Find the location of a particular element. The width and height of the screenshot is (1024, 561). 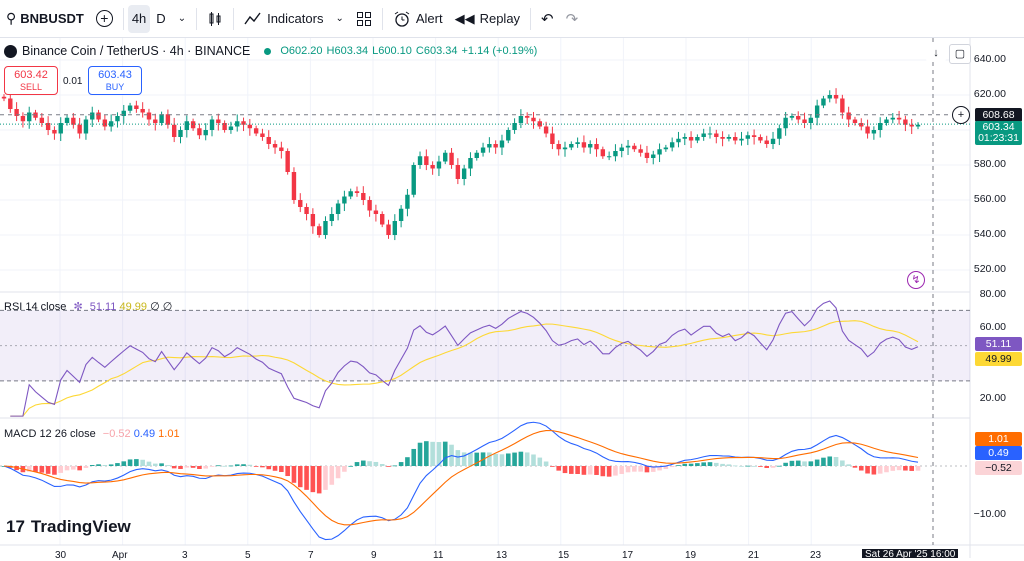

rsi-empty-2: ∅ is located at coordinates (167, 307).